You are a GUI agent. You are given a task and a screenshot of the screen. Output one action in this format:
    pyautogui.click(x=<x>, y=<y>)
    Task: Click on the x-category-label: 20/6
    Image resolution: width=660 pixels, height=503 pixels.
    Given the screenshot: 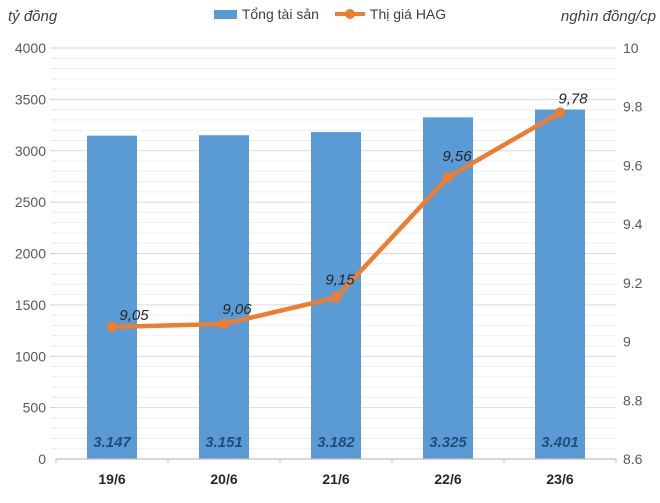 What is the action you would take?
    pyautogui.click(x=223, y=479)
    